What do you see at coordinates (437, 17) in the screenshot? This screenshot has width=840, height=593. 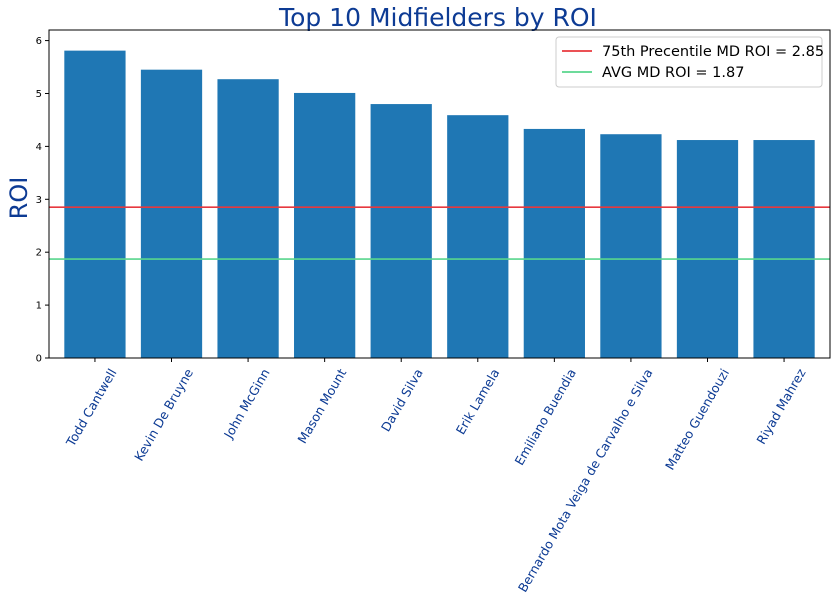 I see `chart-title: Top 10 Midfielders by ROI` at bounding box center [437, 17].